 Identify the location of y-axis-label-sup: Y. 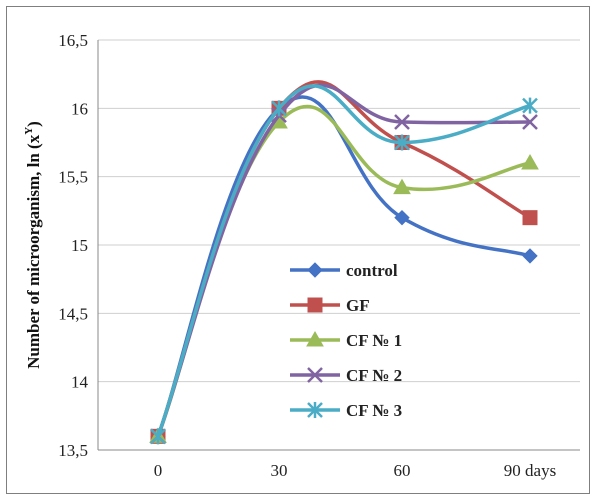
(29, 131).